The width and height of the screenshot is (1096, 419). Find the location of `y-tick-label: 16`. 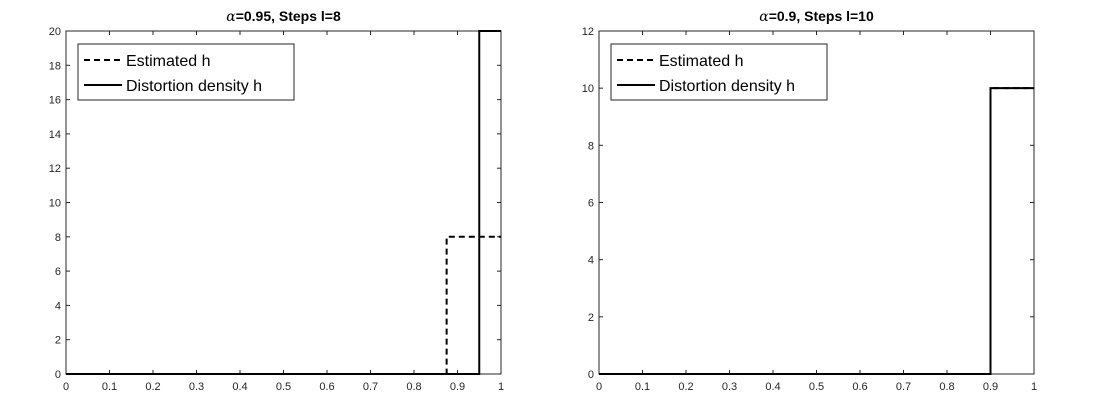

y-tick-label: 16 is located at coordinates (55, 101).